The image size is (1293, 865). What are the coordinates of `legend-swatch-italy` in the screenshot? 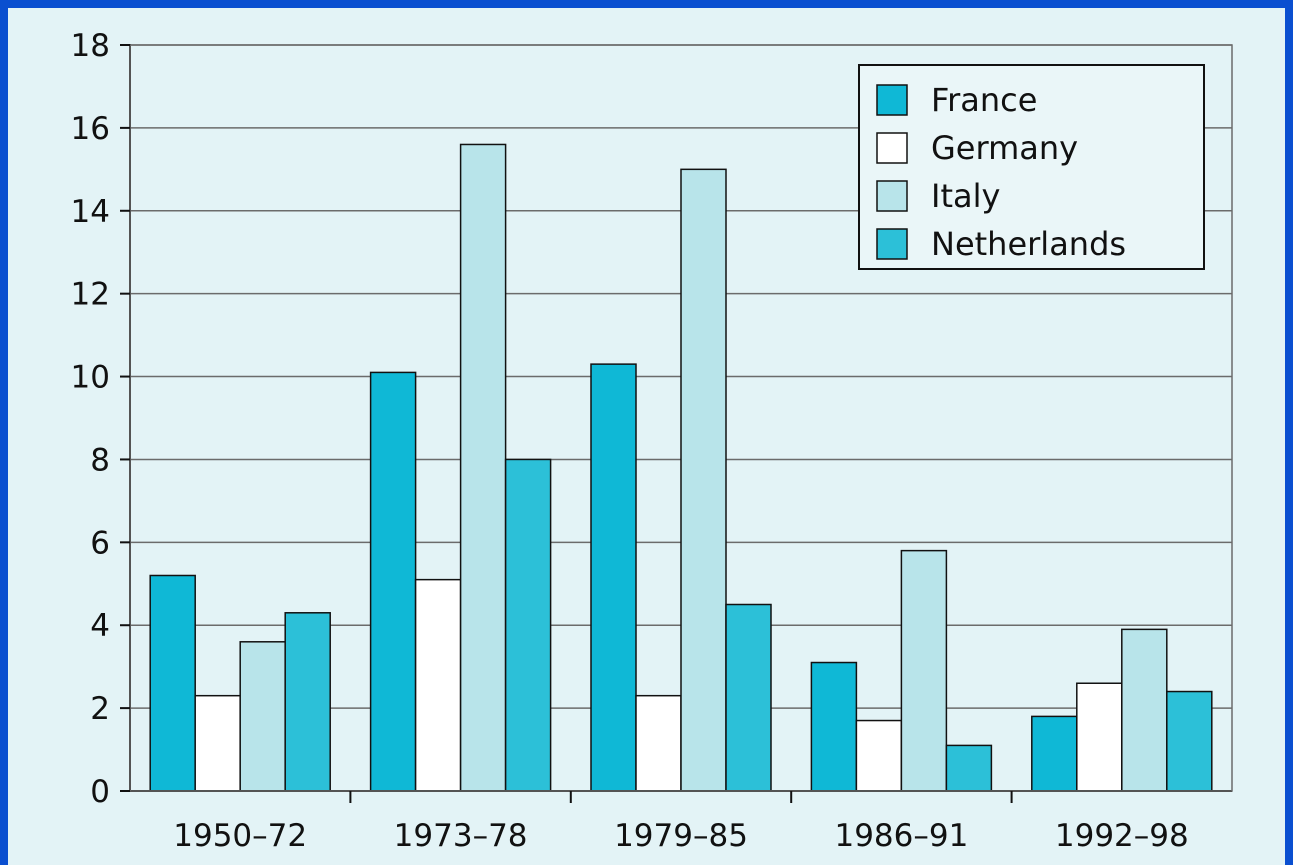 It's located at (892, 196).